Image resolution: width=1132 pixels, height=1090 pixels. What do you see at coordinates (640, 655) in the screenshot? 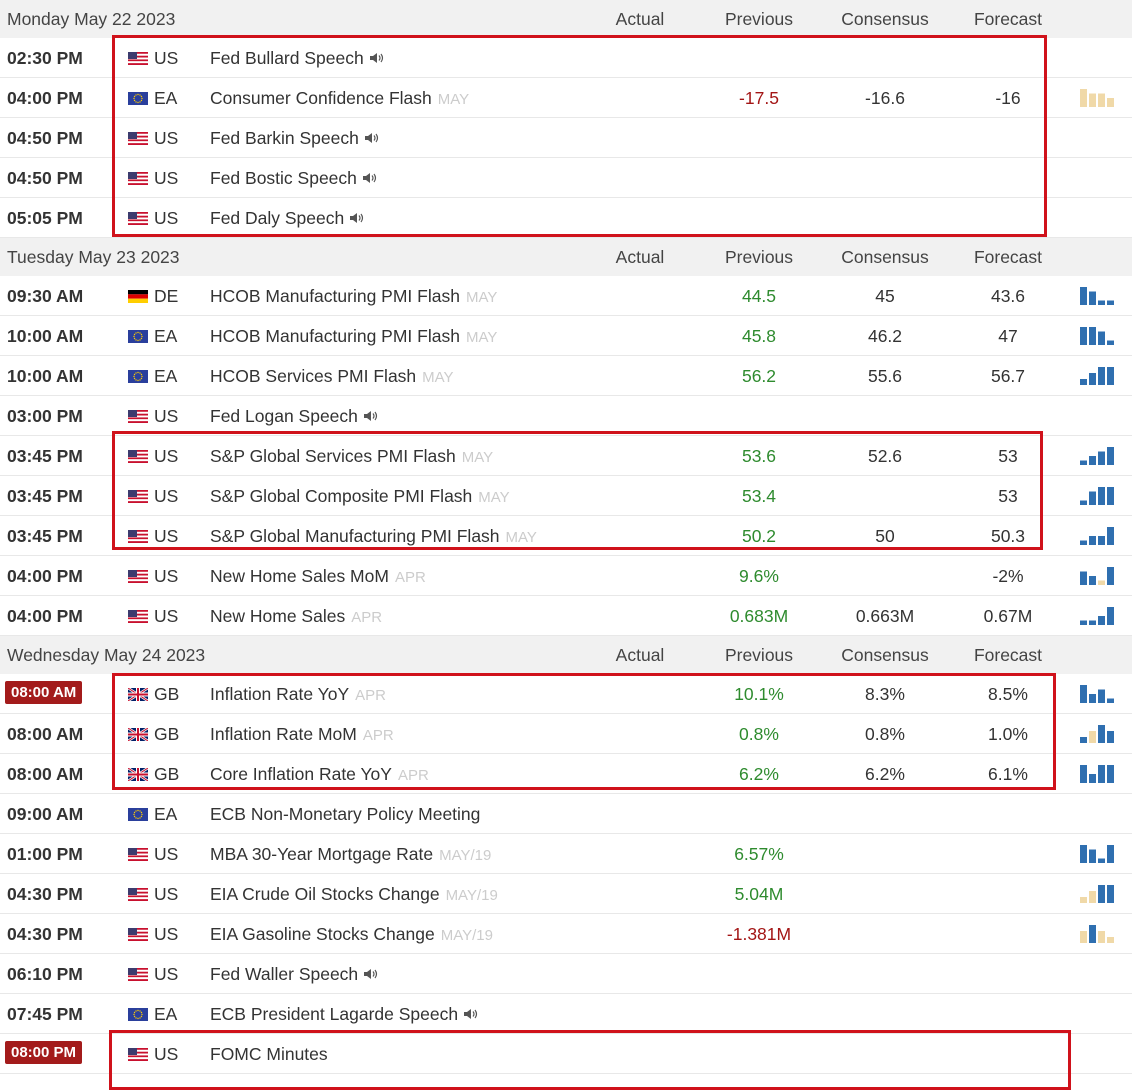
I see `column-header: Actual` at bounding box center [640, 655].